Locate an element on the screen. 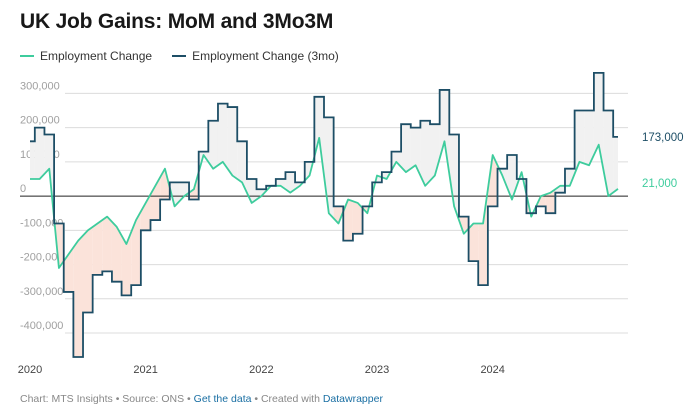  get-the-data-link: Get the data is located at coordinates (222, 399).